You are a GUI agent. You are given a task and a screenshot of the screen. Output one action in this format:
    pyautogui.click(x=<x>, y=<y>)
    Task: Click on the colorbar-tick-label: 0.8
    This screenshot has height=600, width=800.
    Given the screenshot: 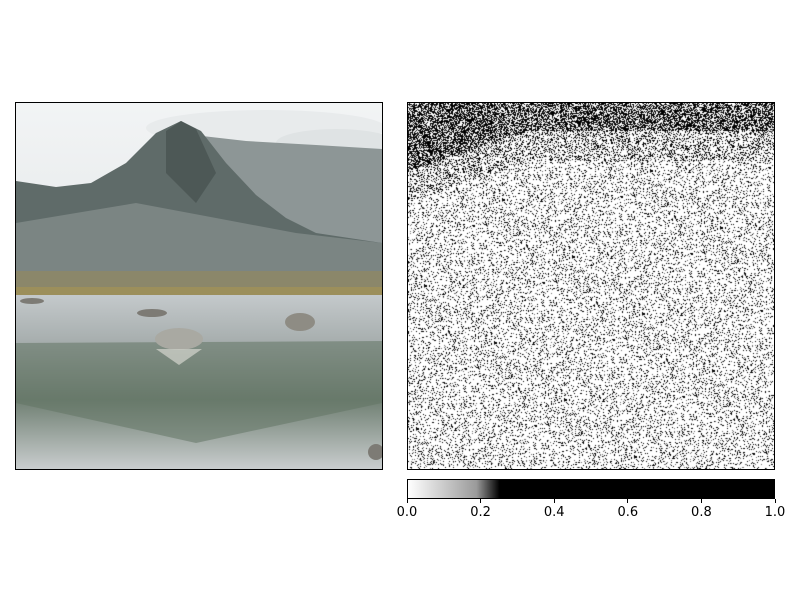 What is the action you would take?
    pyautogui.click(x=701, y=512)
    